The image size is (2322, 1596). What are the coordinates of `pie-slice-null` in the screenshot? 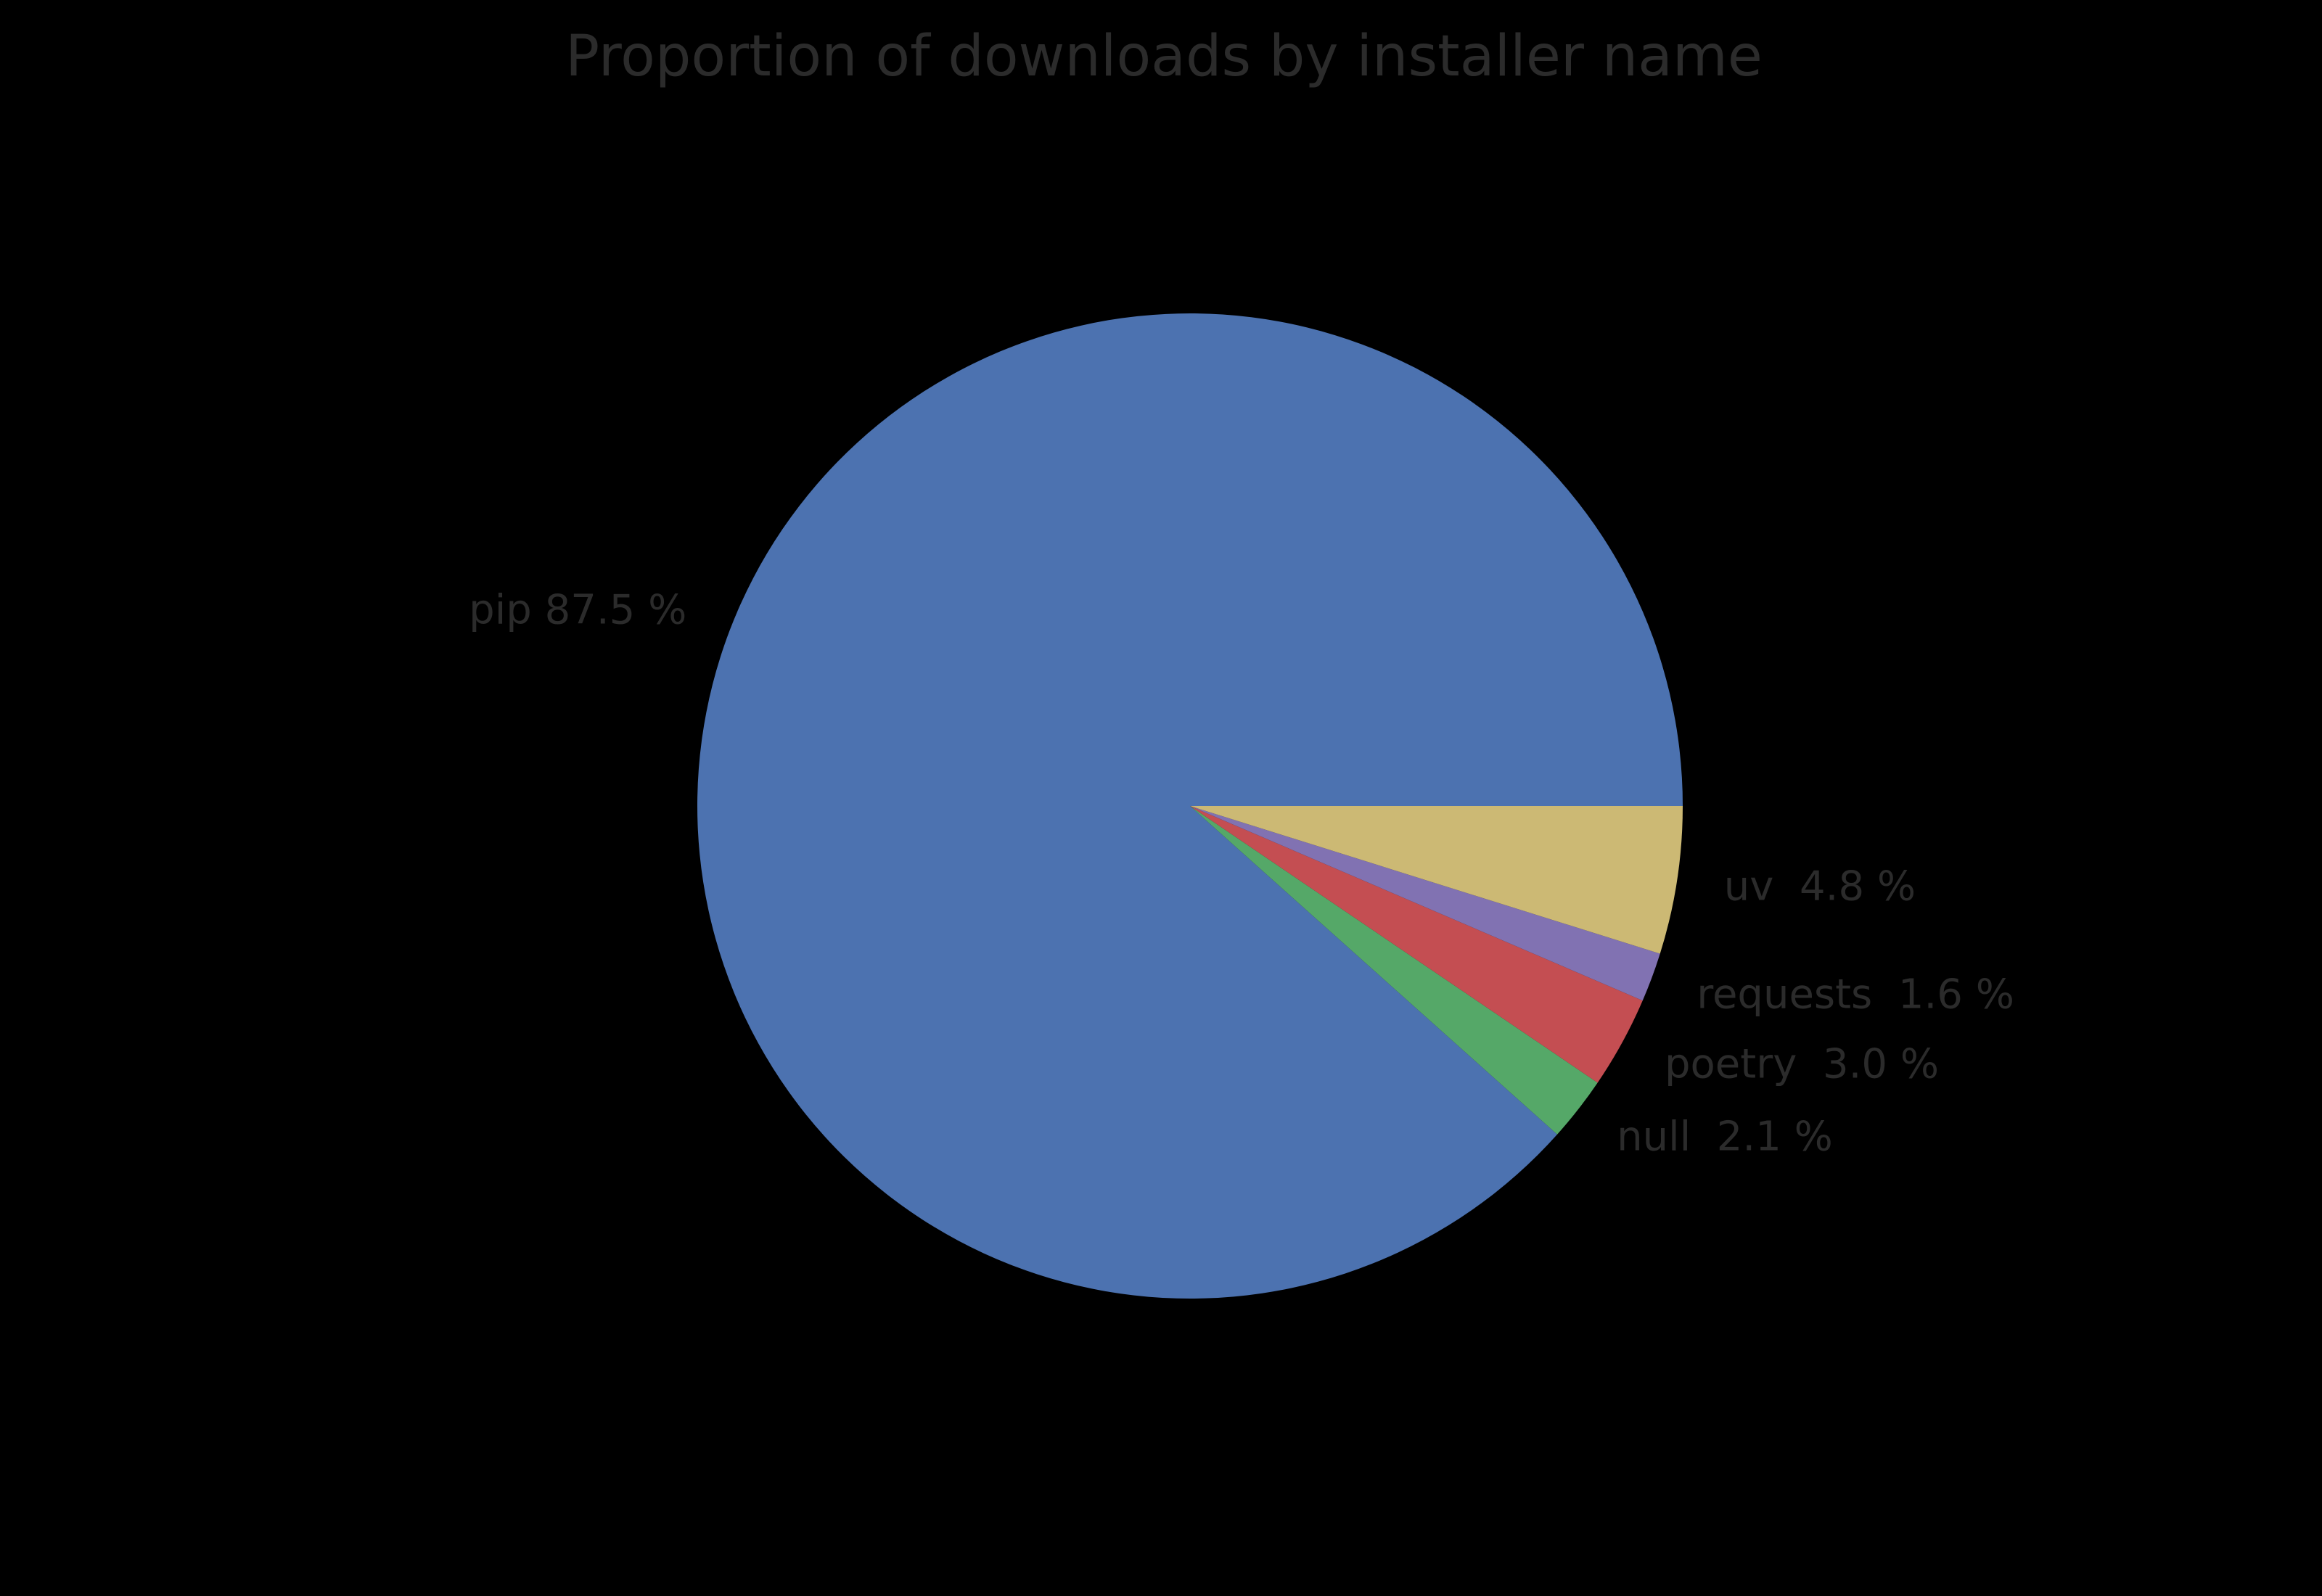 It's located at (1394, 970).